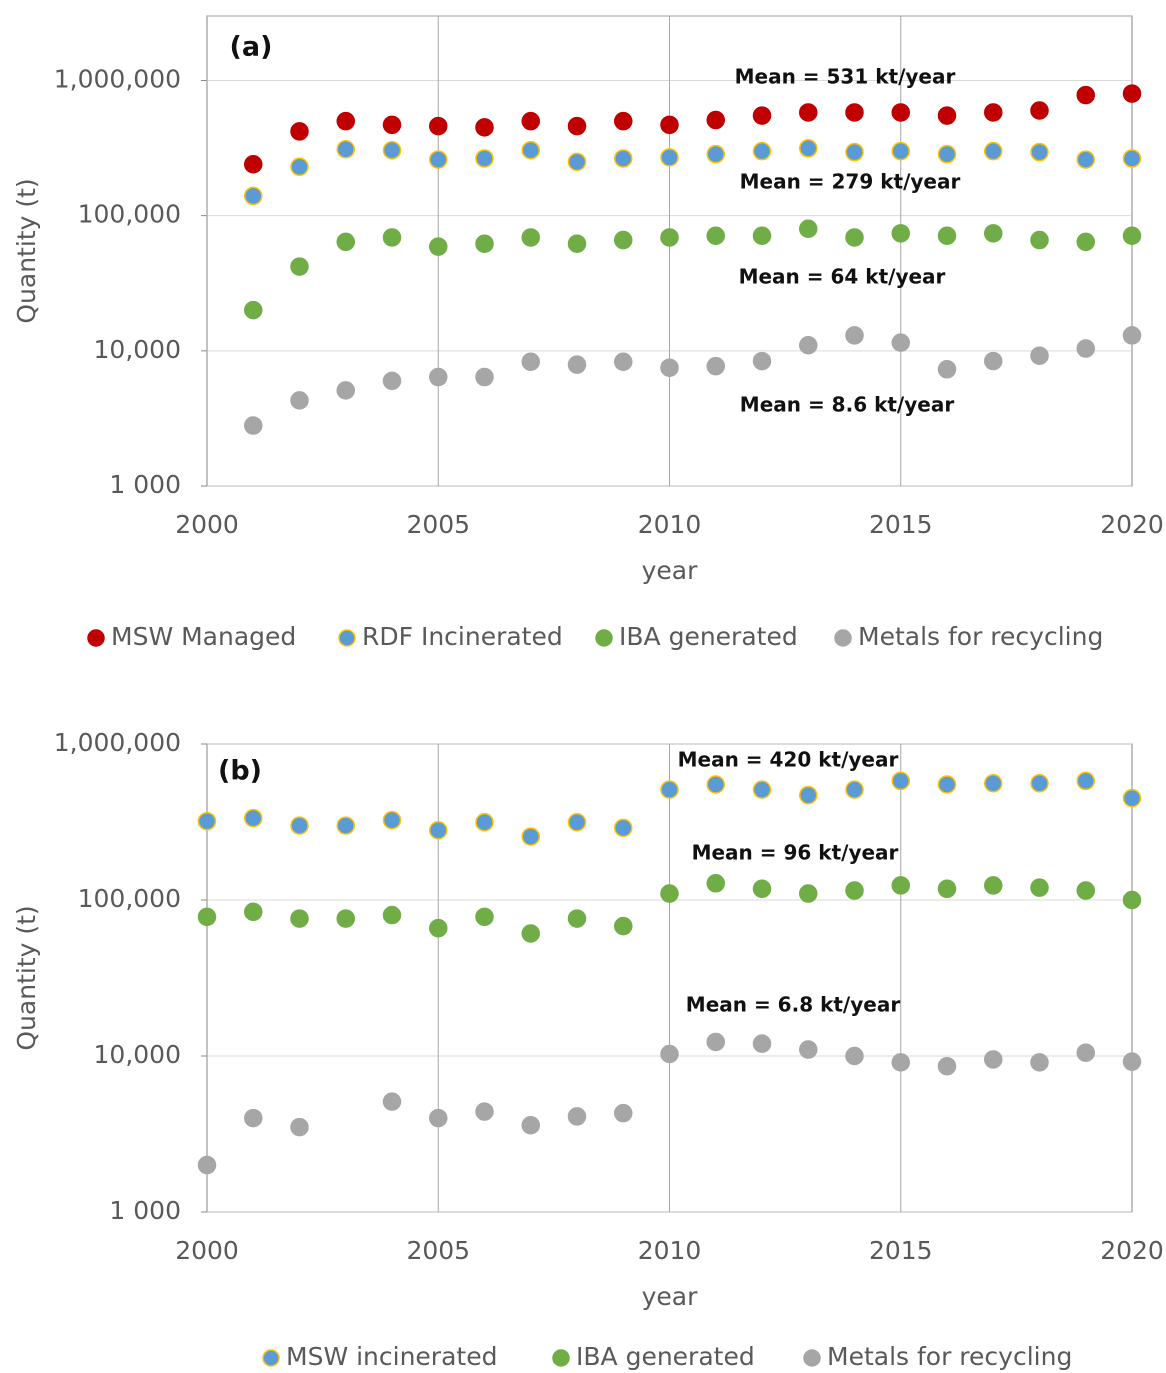  Describe the element at coordinates (462, 636) in the screenshot. I see `legend-label: RDF Incinerated` at that location.